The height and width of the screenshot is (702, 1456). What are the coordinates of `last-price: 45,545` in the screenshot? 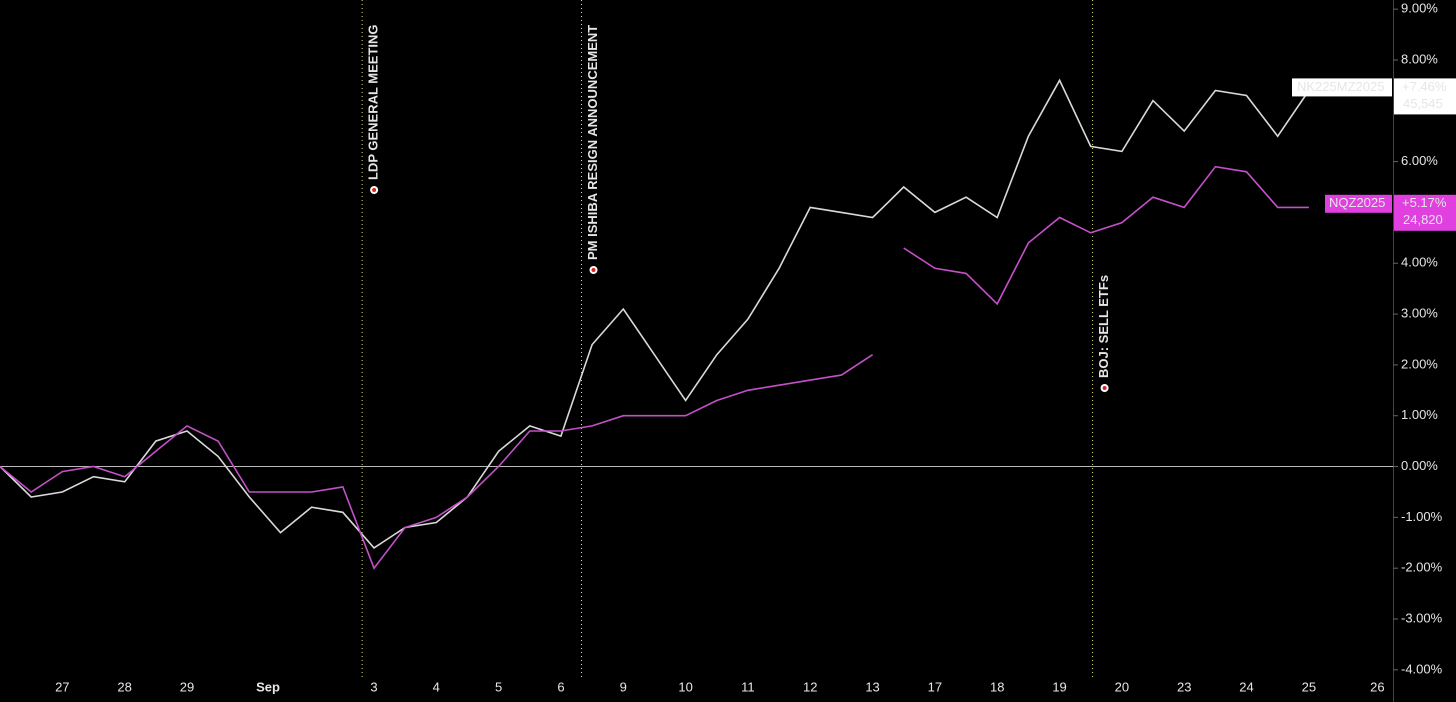 It's located at (1423, 103).